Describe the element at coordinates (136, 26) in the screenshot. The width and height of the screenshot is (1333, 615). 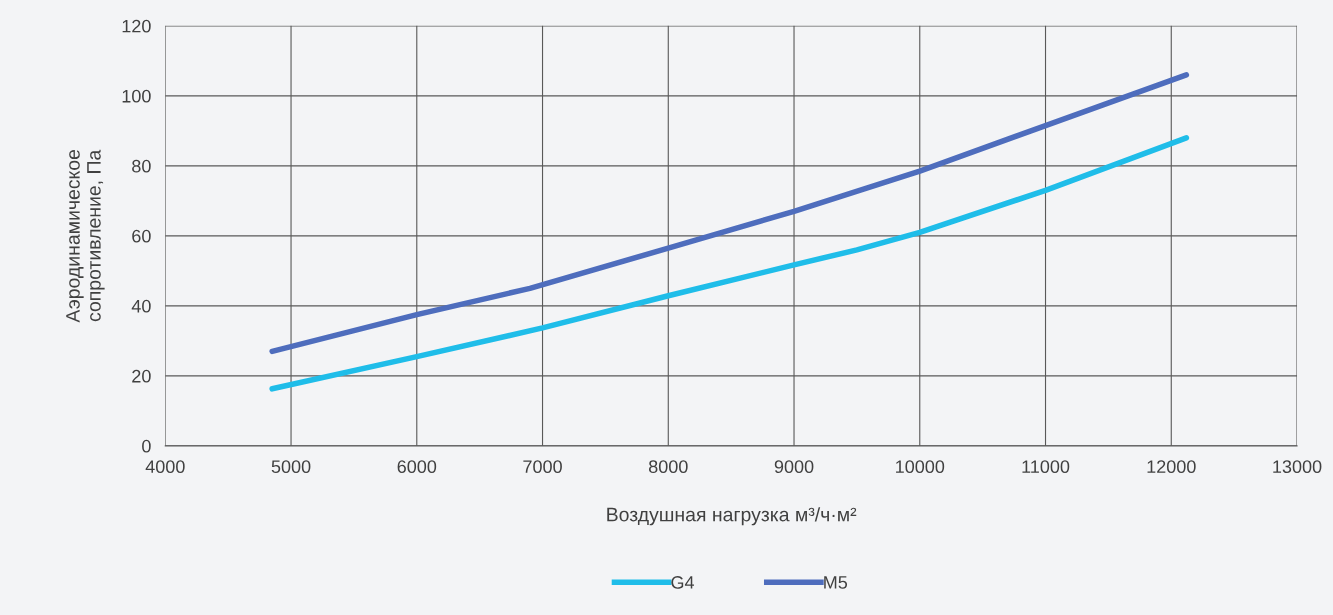
I see `y-tick-label: 120` at that location.